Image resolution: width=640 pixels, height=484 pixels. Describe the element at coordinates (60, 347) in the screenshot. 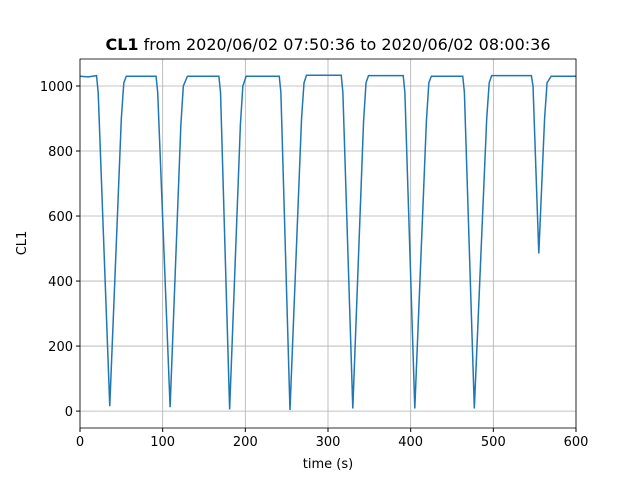

I see `y-tick-label: 200` at that location.